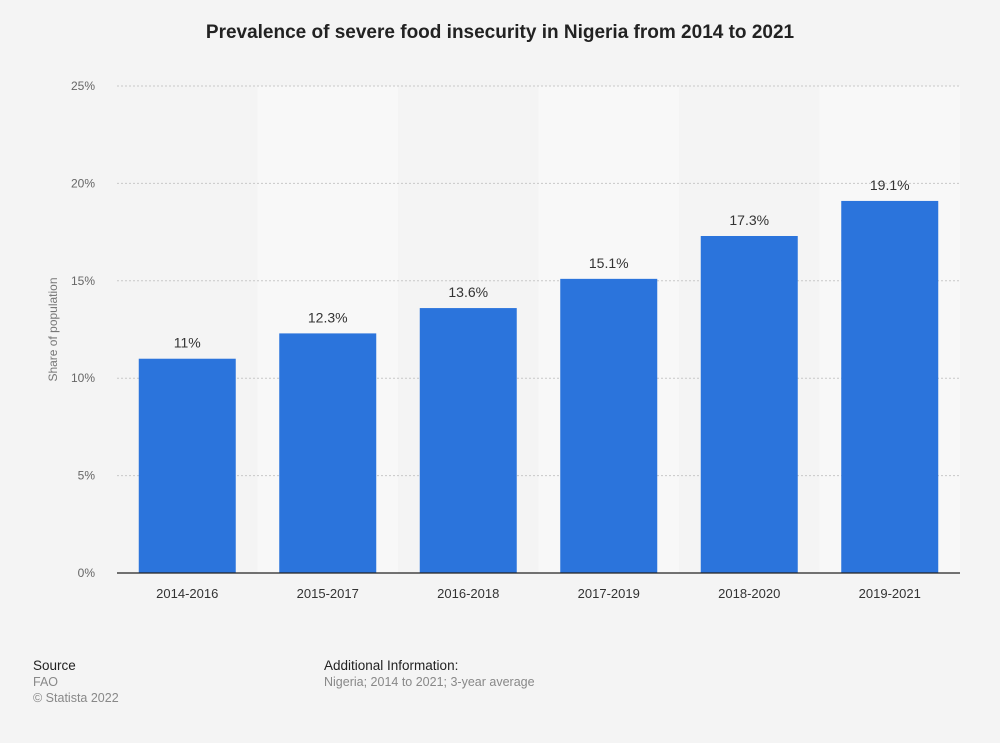 The image size is (1000, 743). Describe the element at coordinates (328, 593) in the screenshot. I see `x-tick-label: 2015-2017` at that location.